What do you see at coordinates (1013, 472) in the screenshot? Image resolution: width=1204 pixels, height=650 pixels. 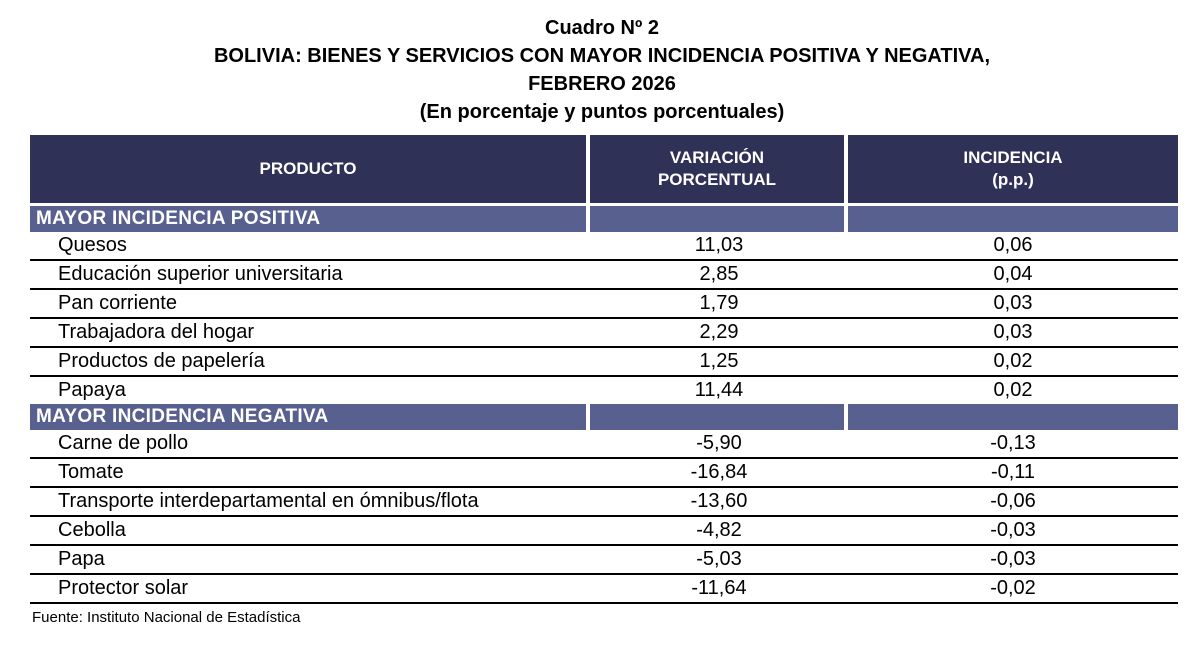 I see `incidencia-value: -0,11` at bounding box center [1013, 472].